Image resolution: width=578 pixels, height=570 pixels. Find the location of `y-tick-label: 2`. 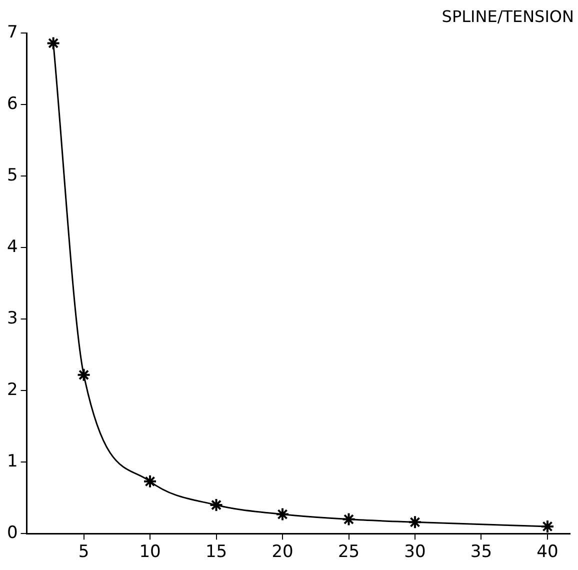

y-tick-label: 2 is located at coordinates (12, 390).